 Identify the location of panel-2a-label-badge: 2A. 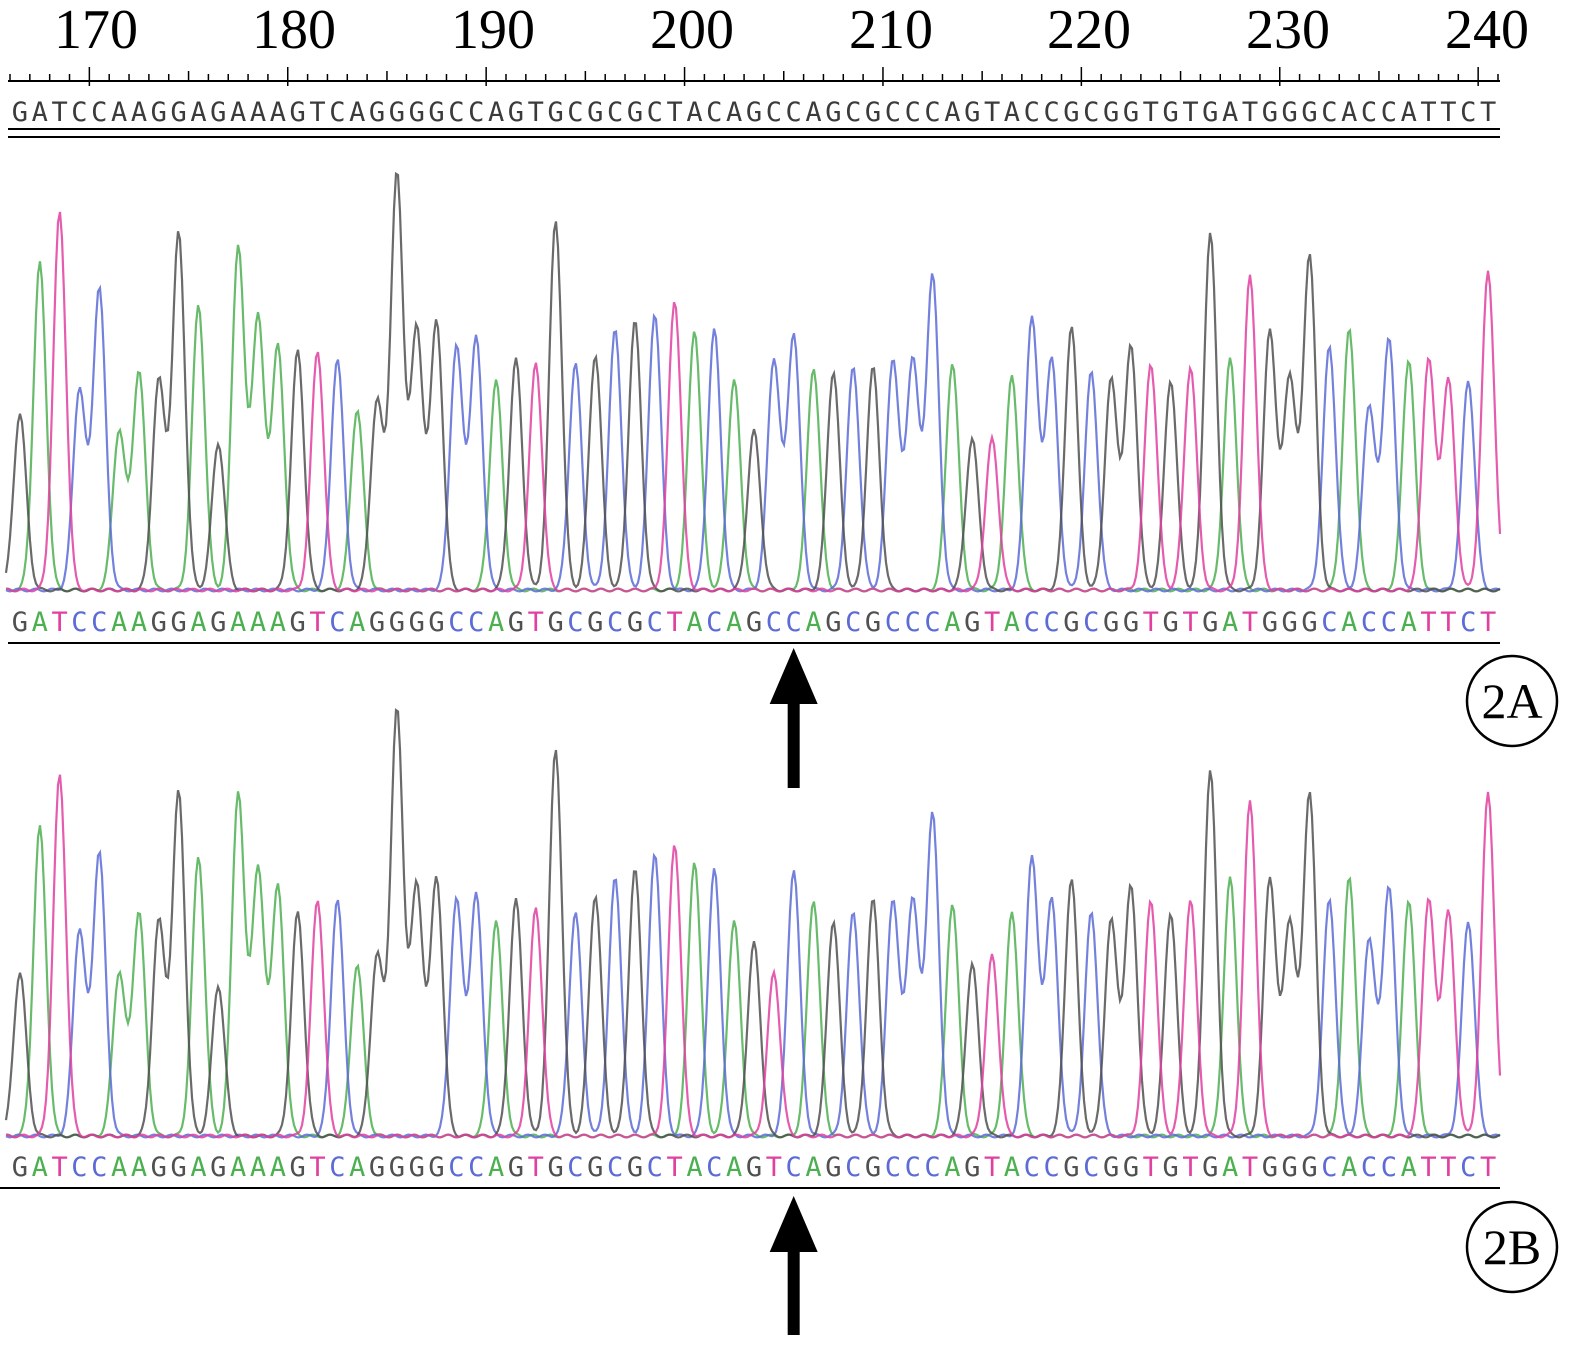
(1512, 701).